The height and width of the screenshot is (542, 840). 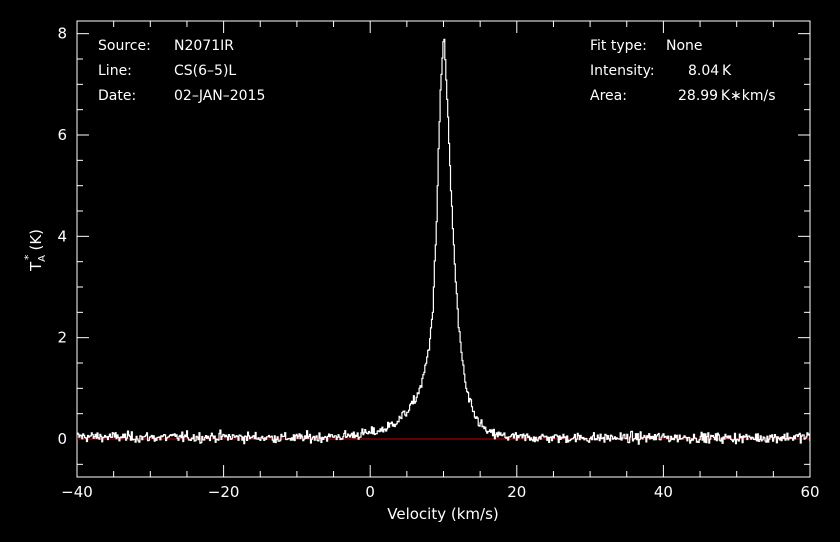 What do you see at coordinates (442, 514) in the screenshot?
I see `x-axis-label: Velocity (km/s)` at bounding box center [442, 514].